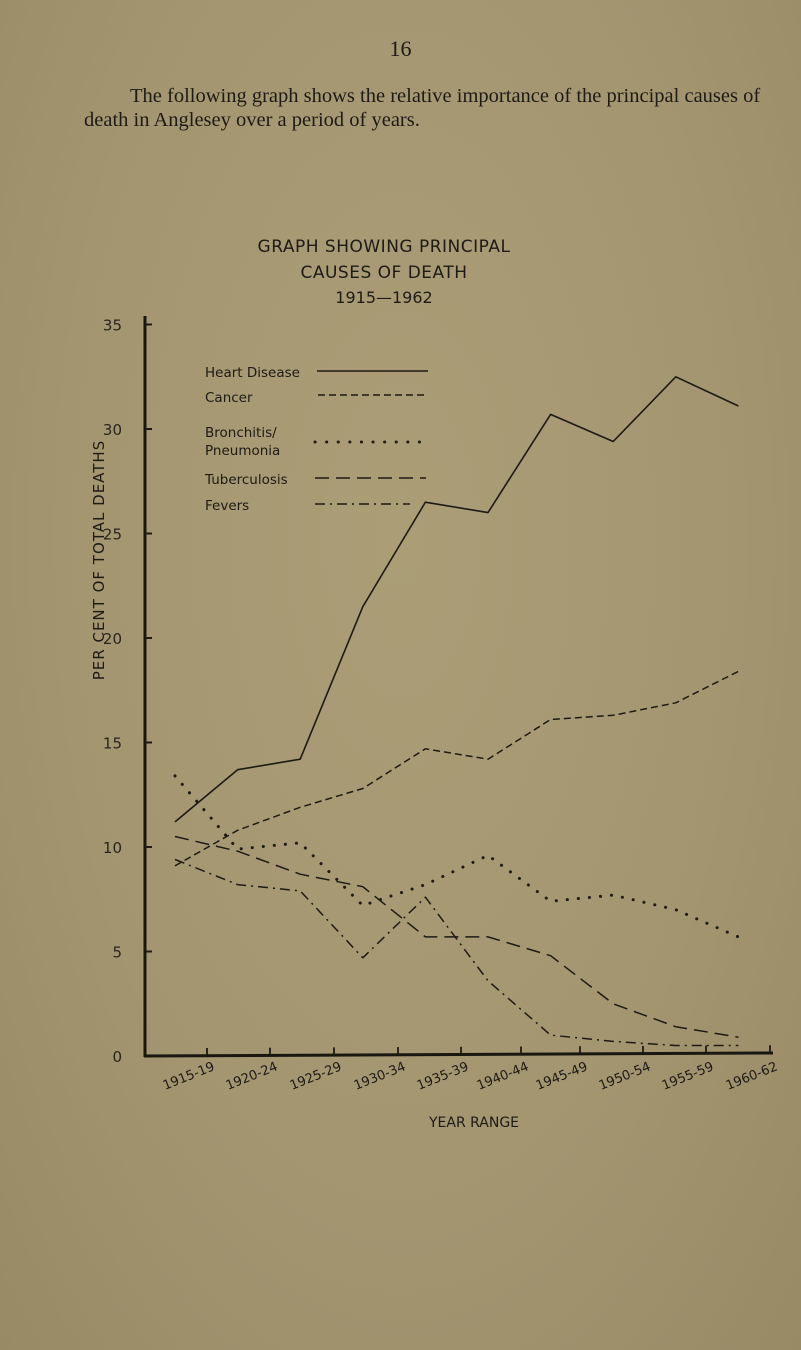  Describe the element at coordinates (562, 1076) in the screenshot. I see `x-tick-label: 1945-49` at that location.